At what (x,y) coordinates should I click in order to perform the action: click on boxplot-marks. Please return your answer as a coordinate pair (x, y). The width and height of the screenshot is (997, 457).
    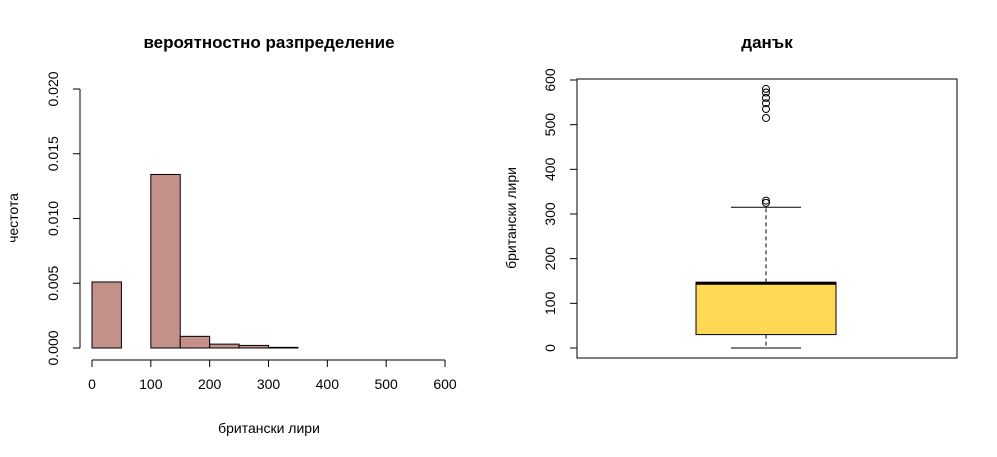
    Looking at the image, I should click on (766, 216).